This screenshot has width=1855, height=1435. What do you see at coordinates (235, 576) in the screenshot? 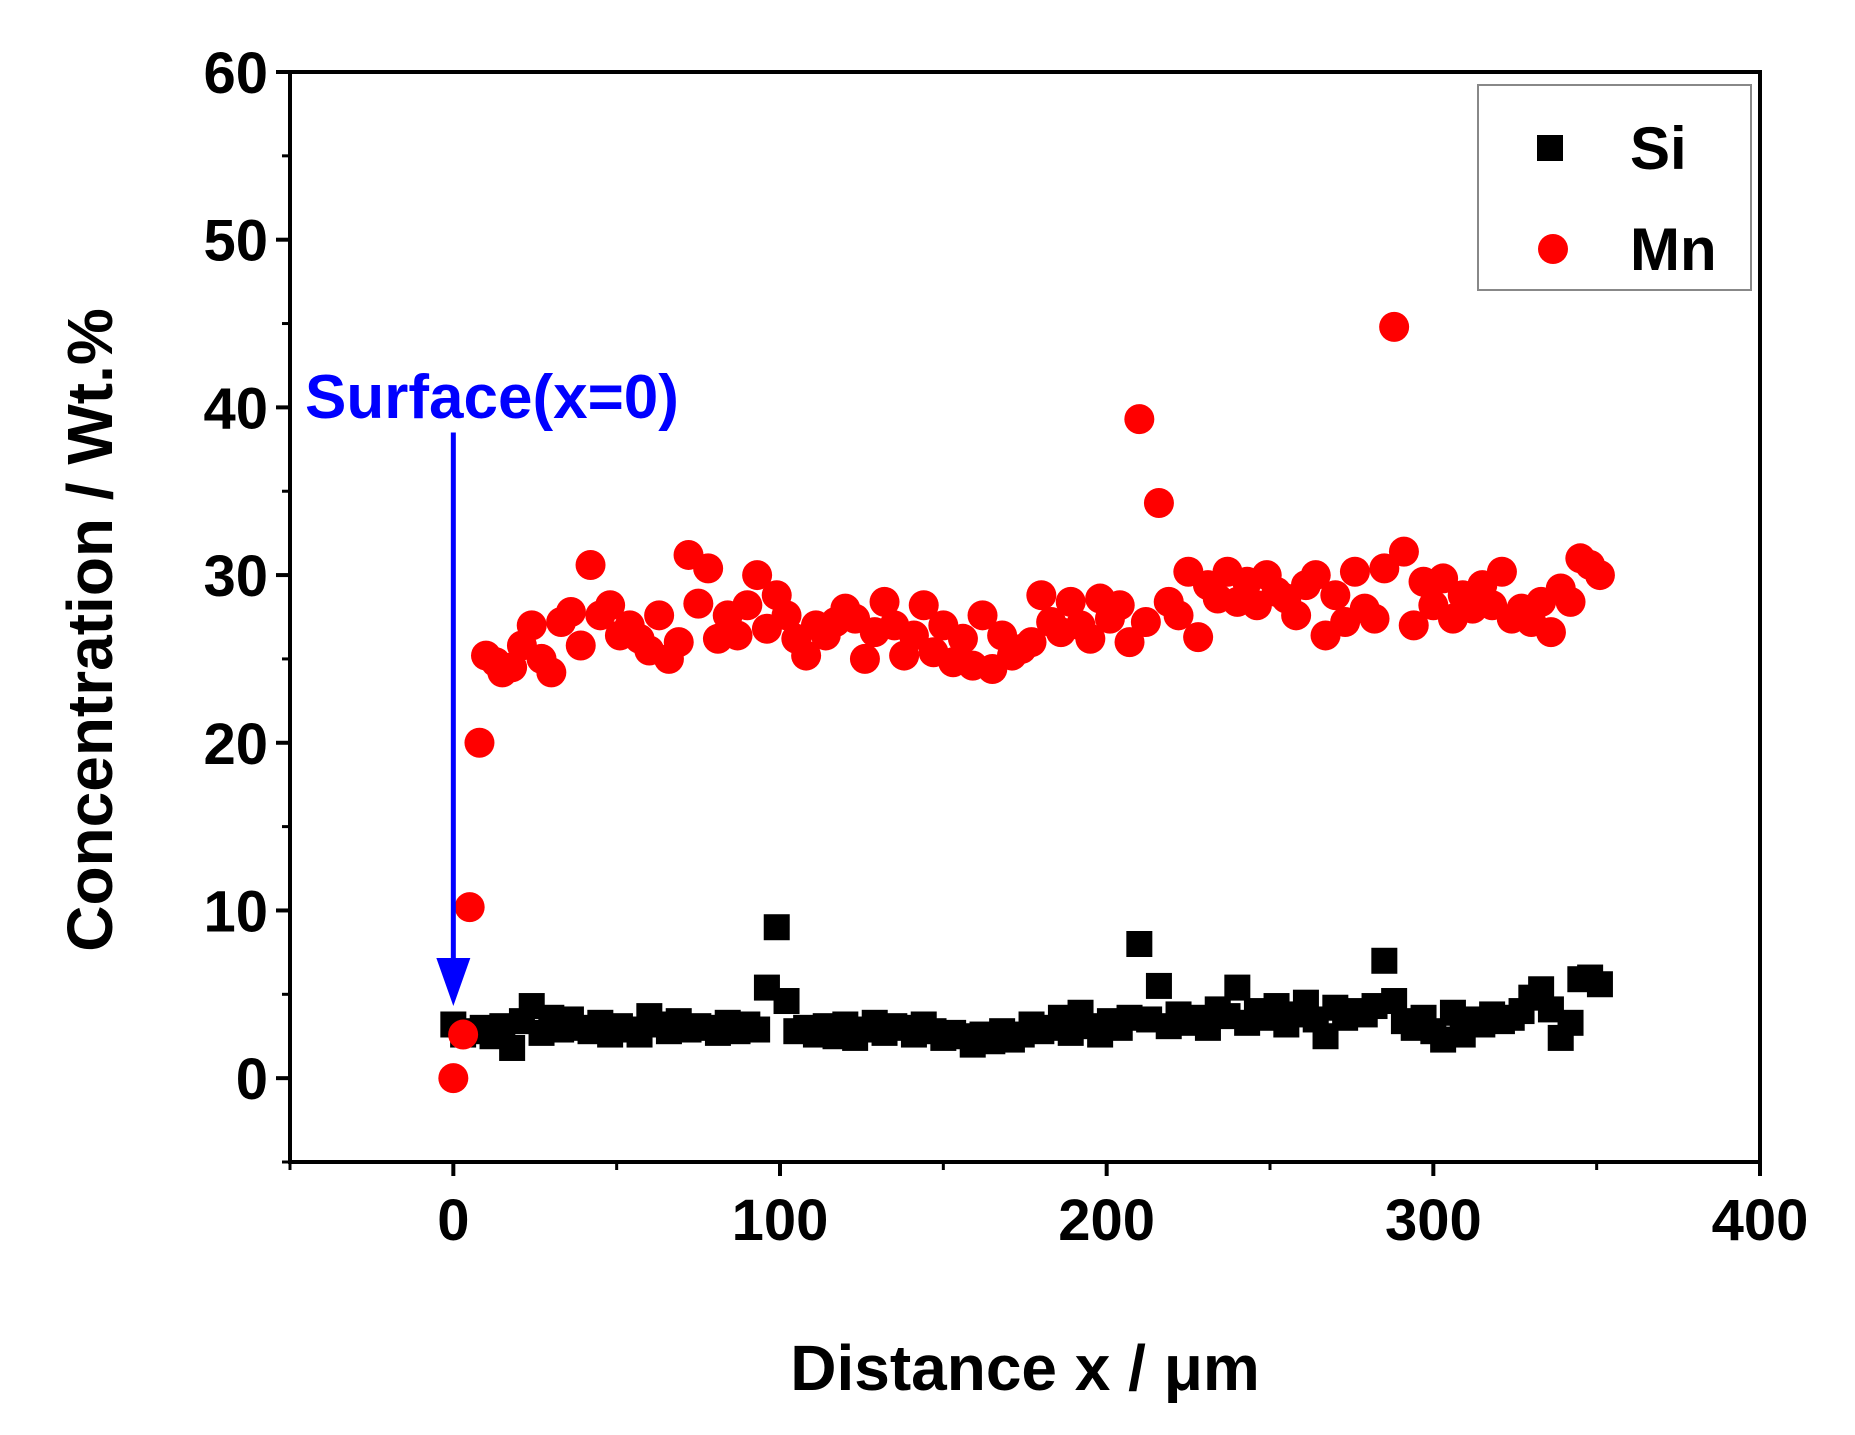
I see `y-tick-label: 30` at bounding box center [235, 576].